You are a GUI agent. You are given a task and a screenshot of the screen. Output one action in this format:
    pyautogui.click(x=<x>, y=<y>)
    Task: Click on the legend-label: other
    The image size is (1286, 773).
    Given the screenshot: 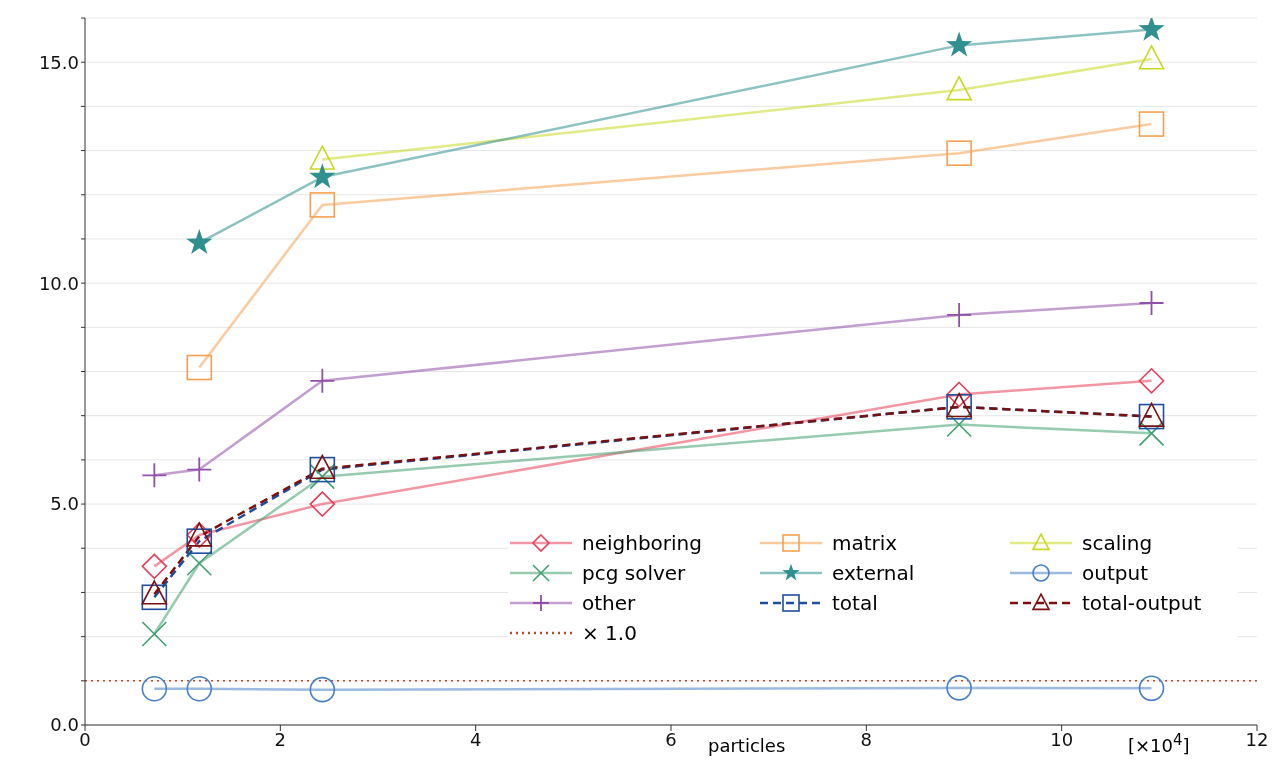 What is the action you would take?
    pyautogui.click(x=609, y=603)
    